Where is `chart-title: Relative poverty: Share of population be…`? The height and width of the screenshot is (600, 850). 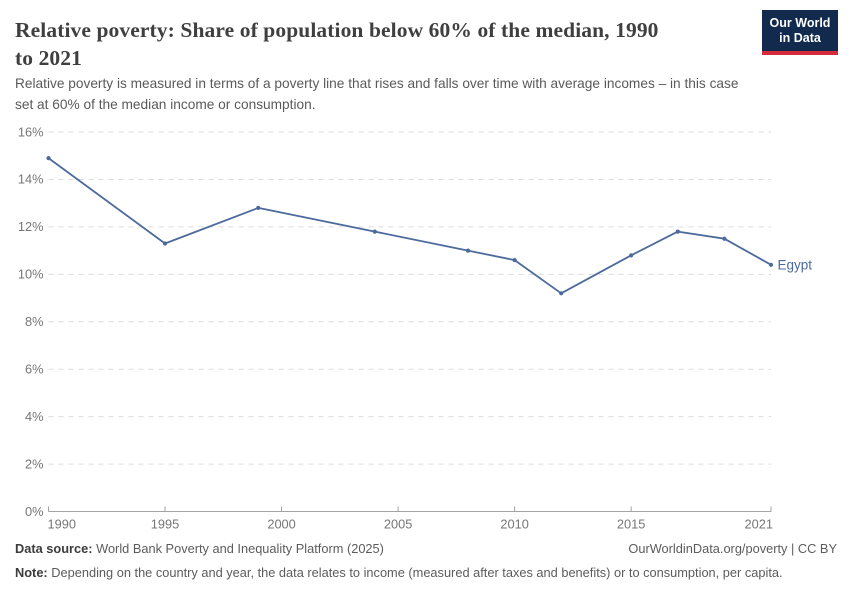 chart-title: Relative poverty: Share of population be… is located at coordinates (385, 44).